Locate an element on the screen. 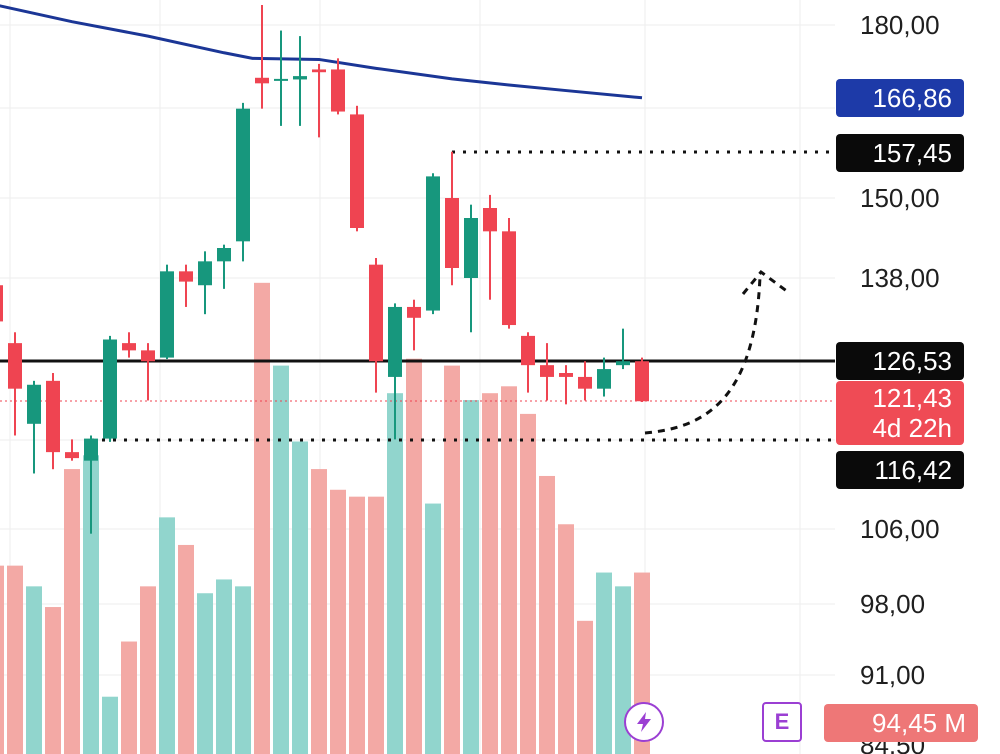 This screenshot has height=754, width=1000. projection-arrow is located at coordinates (703, 355).